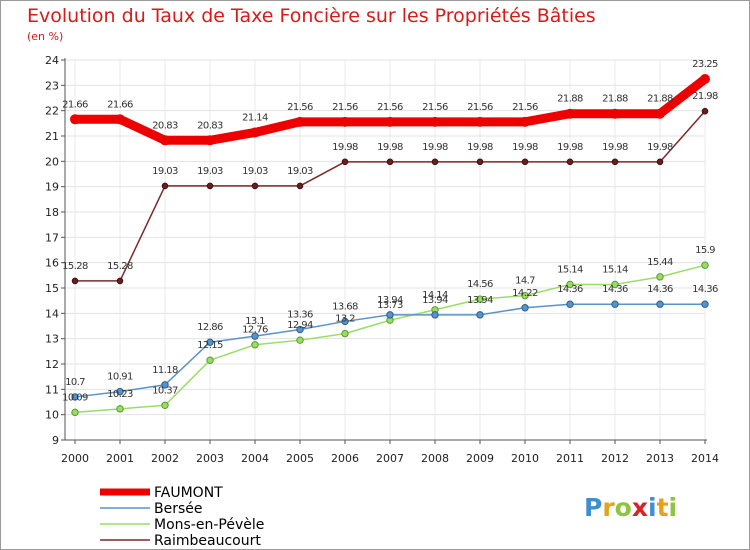  I want to click on data-label-bersee-2000: 10.7, so click(75, 382).